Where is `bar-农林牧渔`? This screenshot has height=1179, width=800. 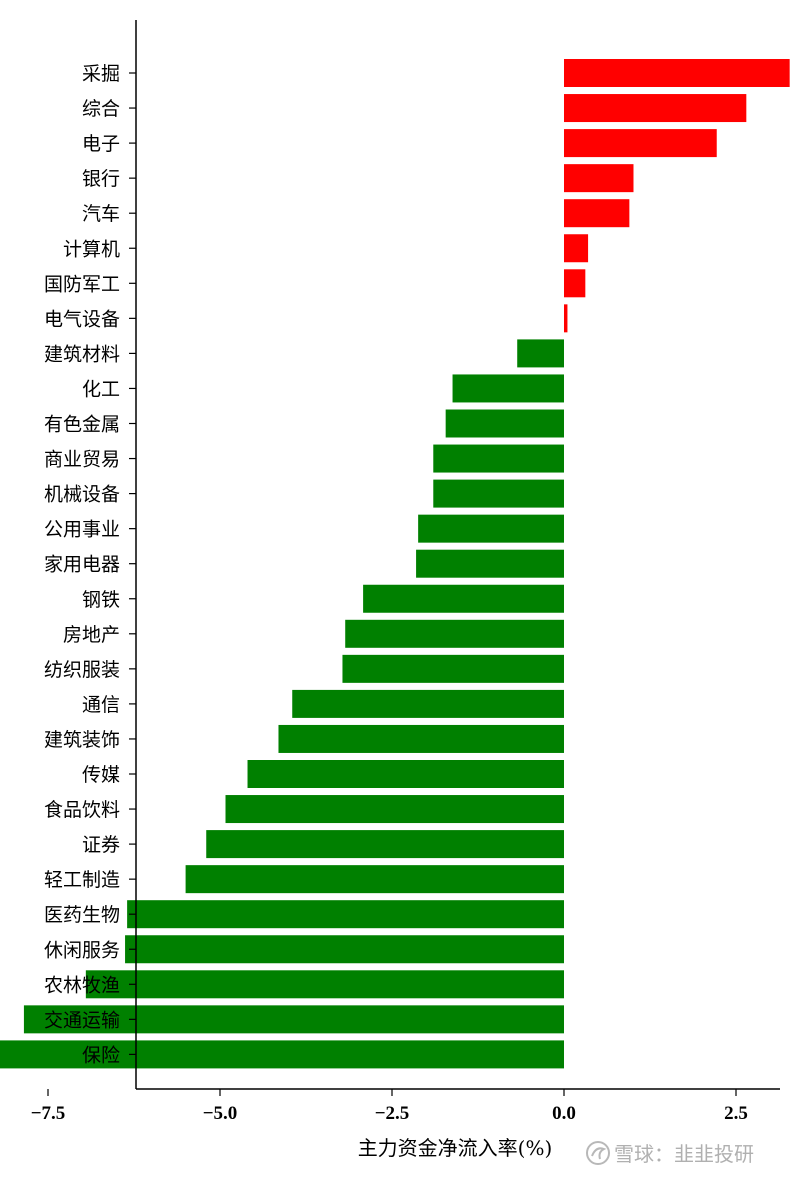
bar-农林牧渔 is located at coordinates (324, 984).